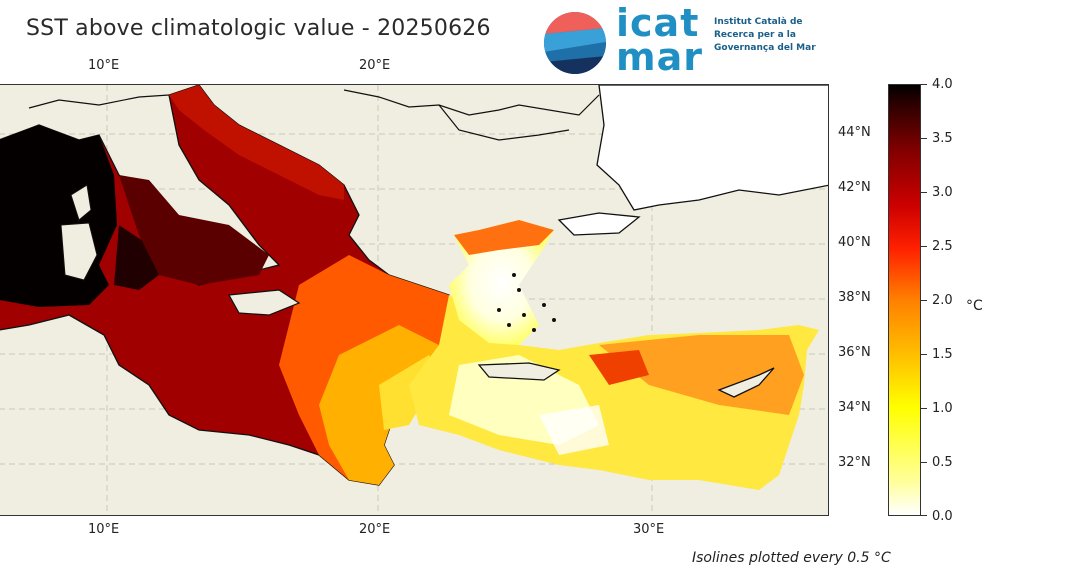 The width and height of the screenshot is (1068, 588). What do you see at coordinates (942, 138) in the screenshot?
I see `colorbar-label: 3.5` at bounding box center [942, 138].